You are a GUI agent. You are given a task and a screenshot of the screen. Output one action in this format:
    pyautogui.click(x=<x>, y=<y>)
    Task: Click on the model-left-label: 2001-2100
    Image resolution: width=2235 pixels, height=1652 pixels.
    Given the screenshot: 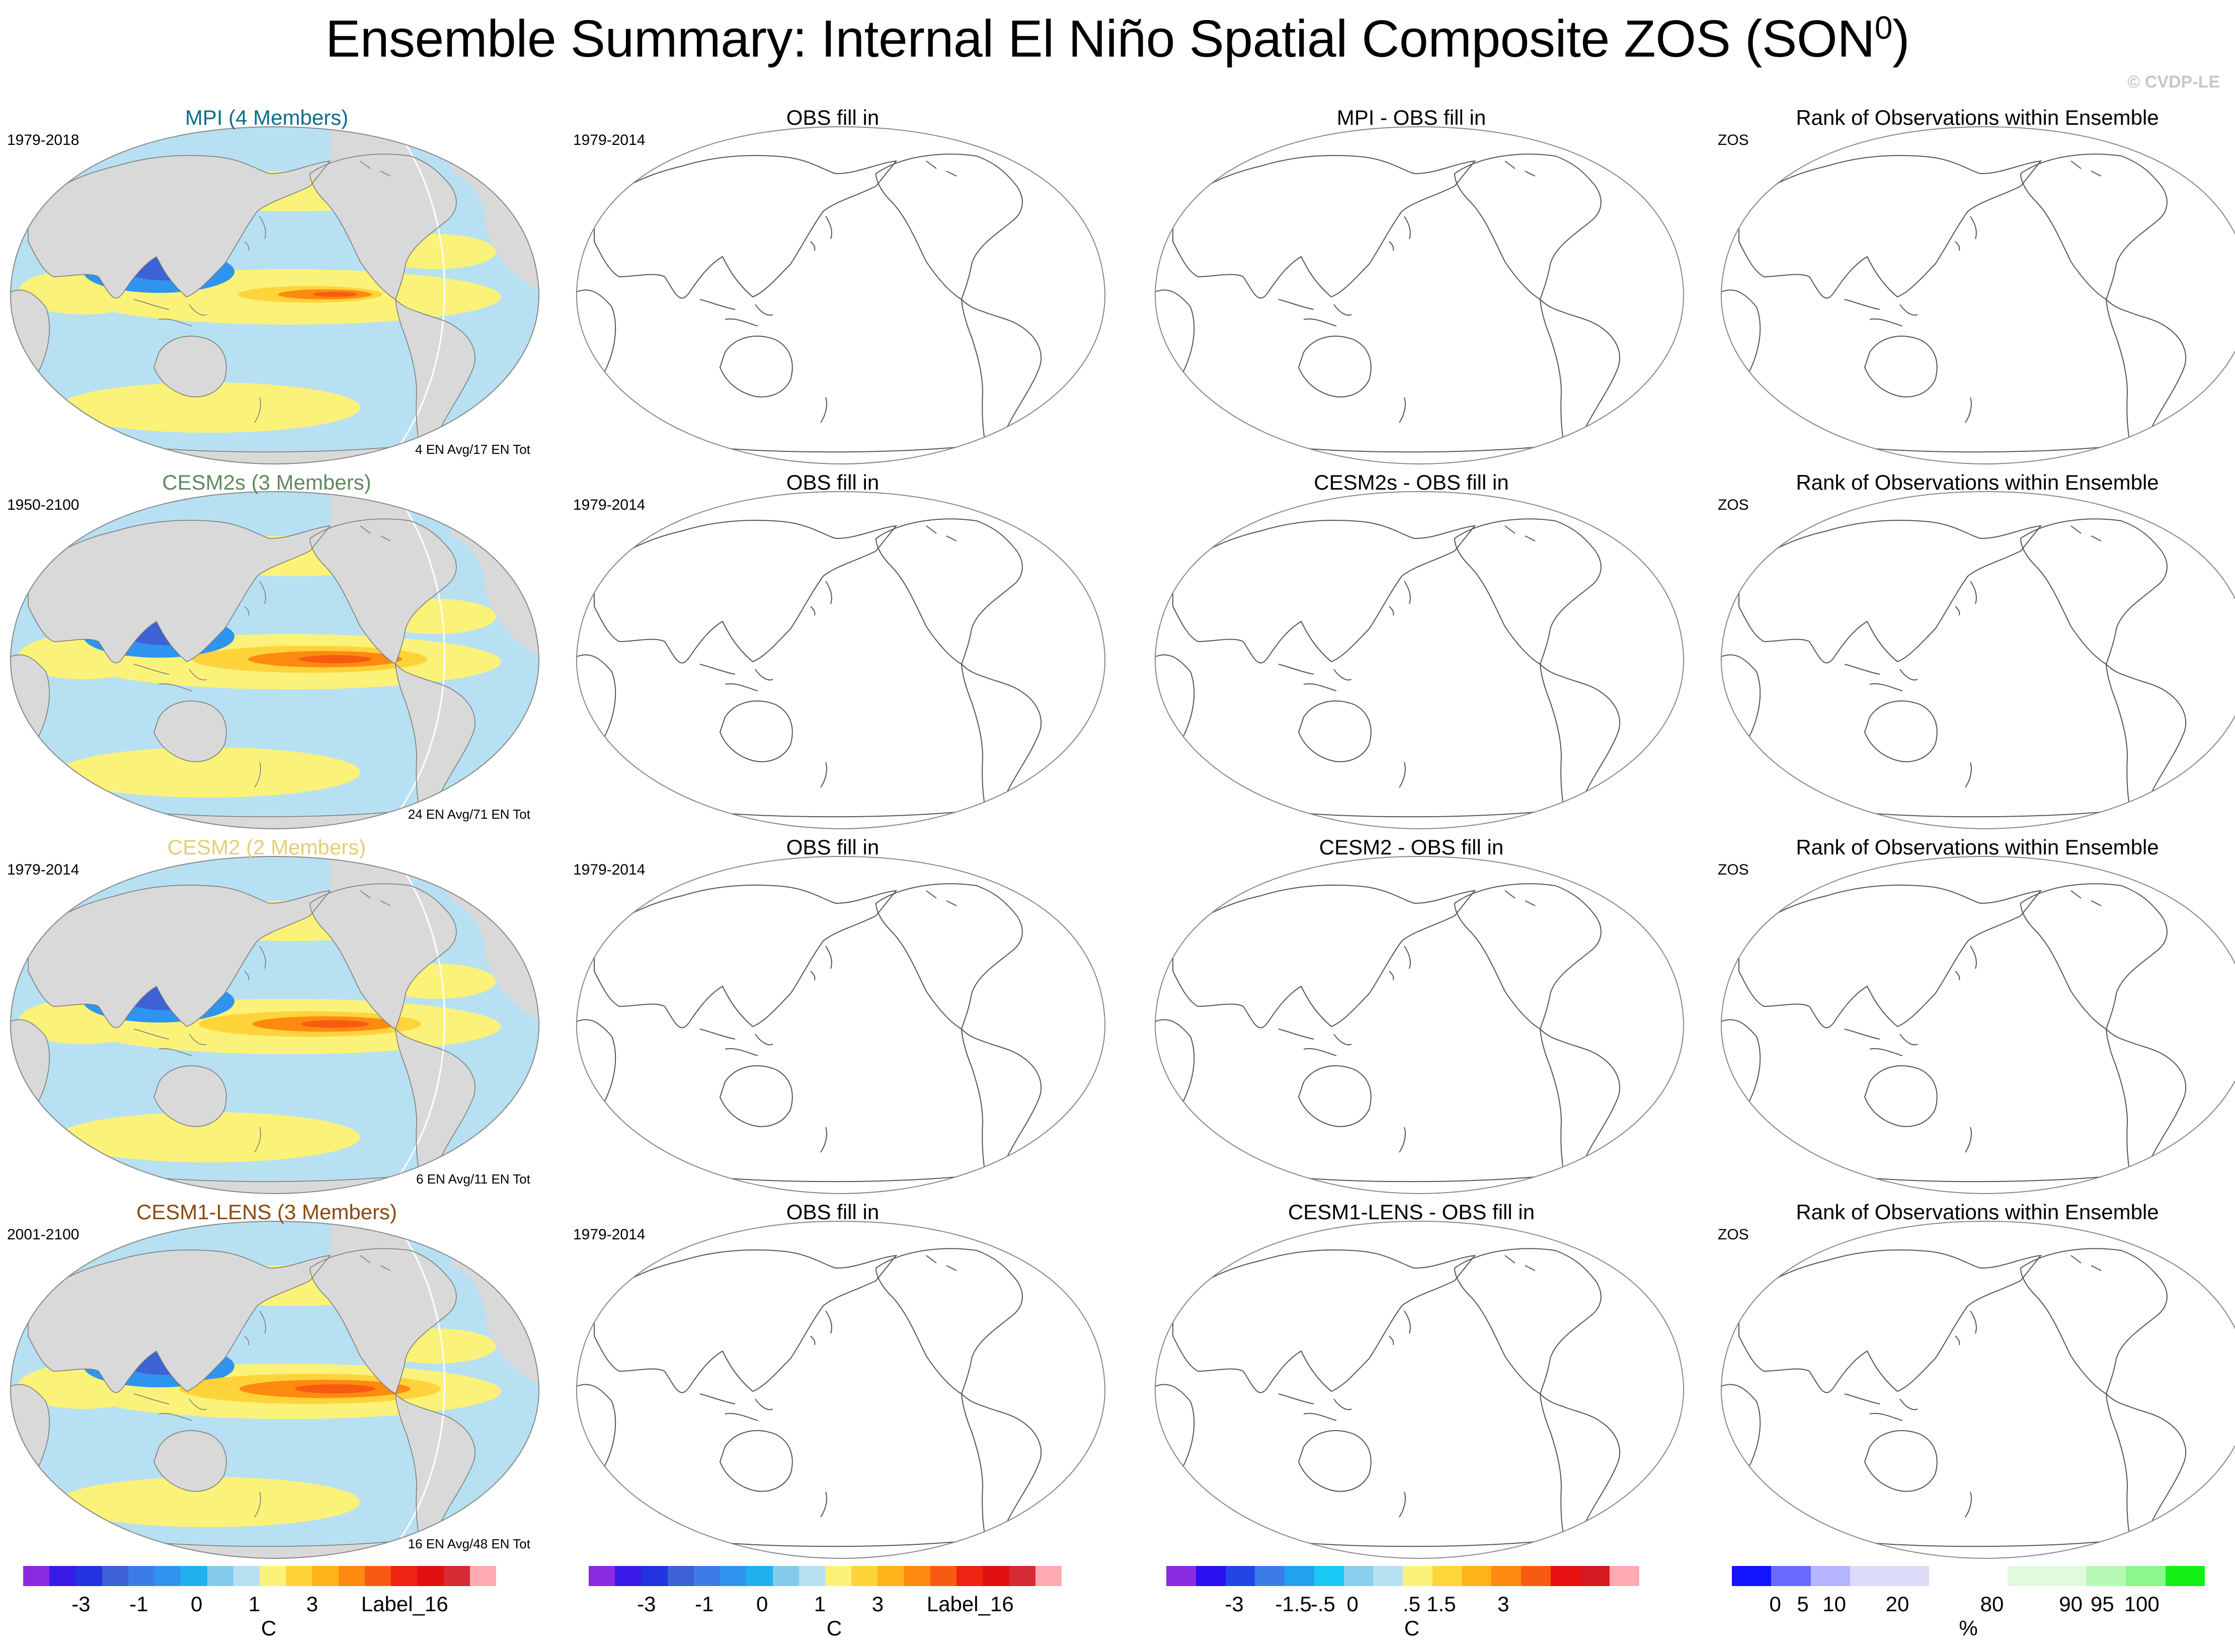 What is the action you would take?
    pyautogui.click(x=43, y=1235)
    